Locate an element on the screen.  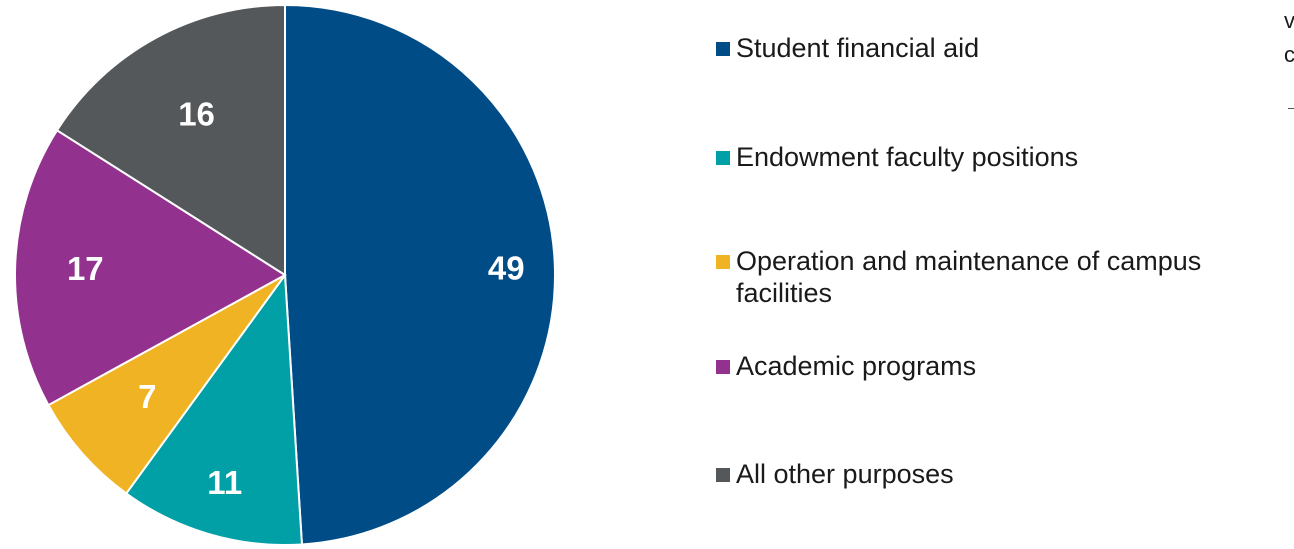
slice-value-label: 49 is located at coordinates (506, 268).